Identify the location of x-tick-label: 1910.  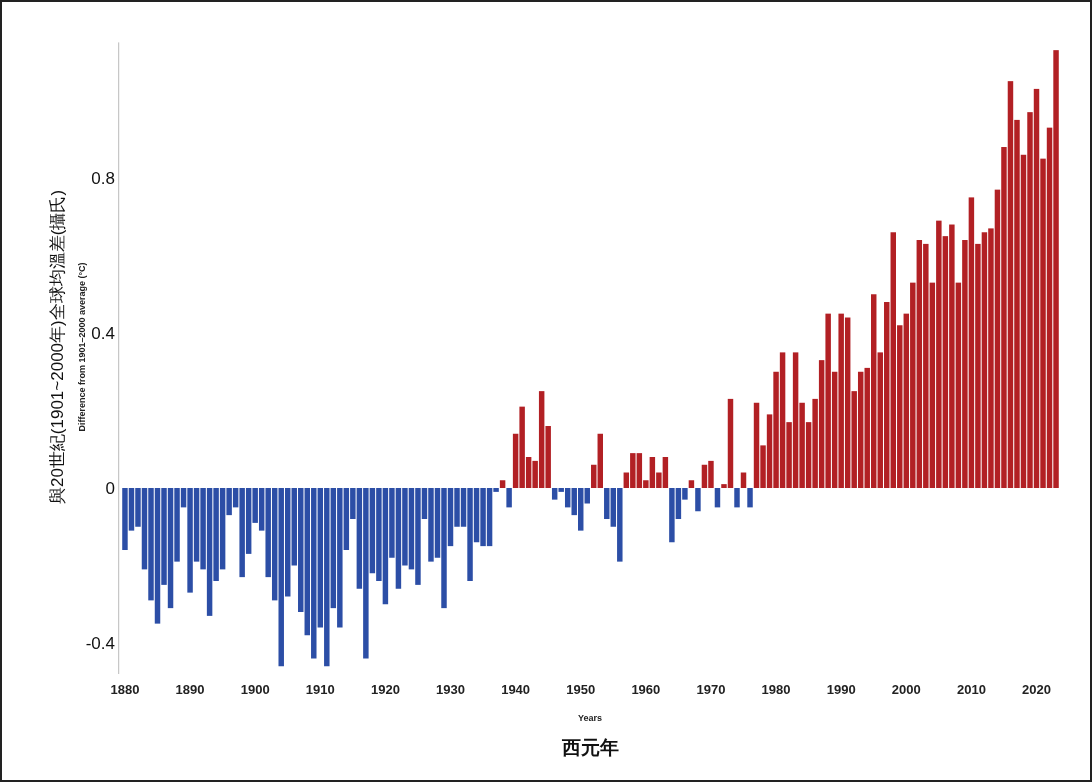
(320, 689).